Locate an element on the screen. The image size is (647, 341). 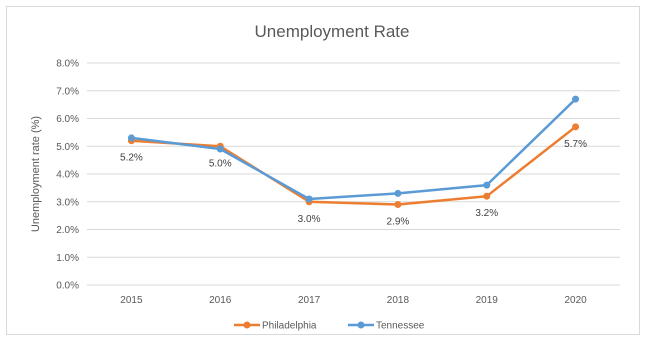
x-tick-label: 2019 is located at coordinates (487, 300).